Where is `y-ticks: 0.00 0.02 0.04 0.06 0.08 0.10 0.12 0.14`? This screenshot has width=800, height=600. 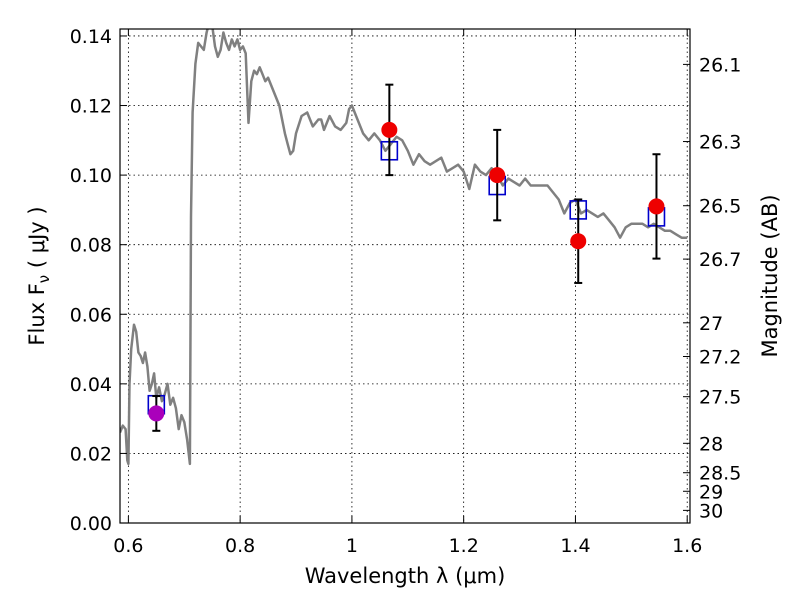
y-ticks: 0.00 0.02 0.04 0.06 0.08 0.10 0.12 0.14 is located at coordinates (98, 280).